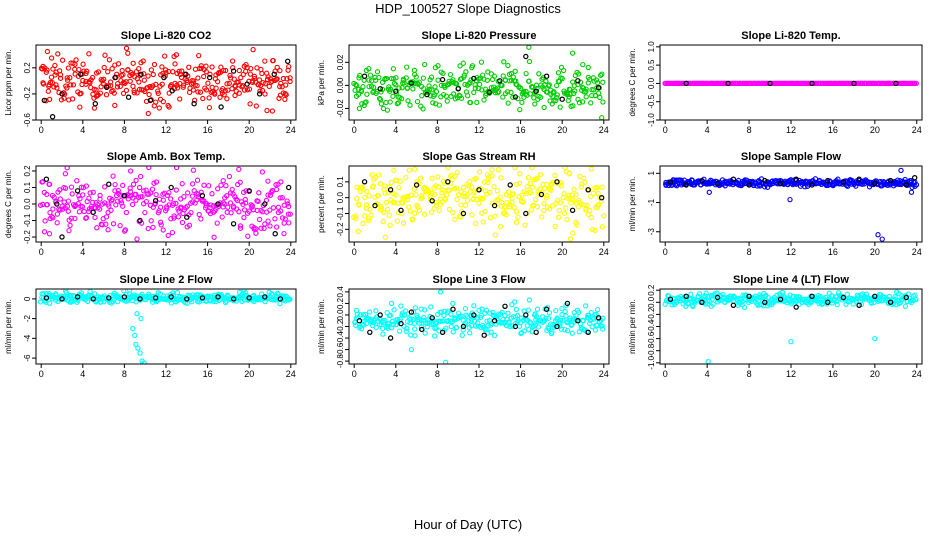 The width and height of the screenshot is (936, 540). I want to click on y-tick-label: -1, so click(651, 202).